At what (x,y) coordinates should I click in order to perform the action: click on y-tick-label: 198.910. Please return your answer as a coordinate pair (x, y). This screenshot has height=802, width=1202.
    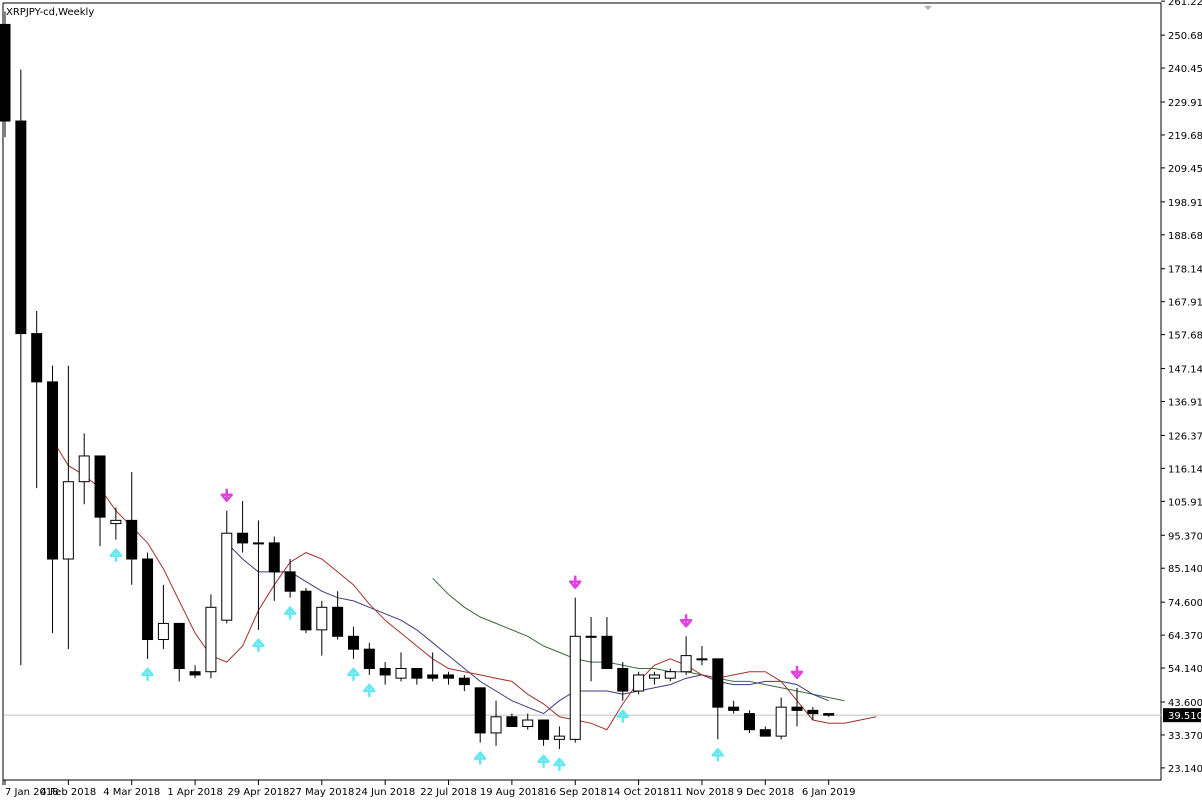
    Looking at the image, I should click on (1185, 203).